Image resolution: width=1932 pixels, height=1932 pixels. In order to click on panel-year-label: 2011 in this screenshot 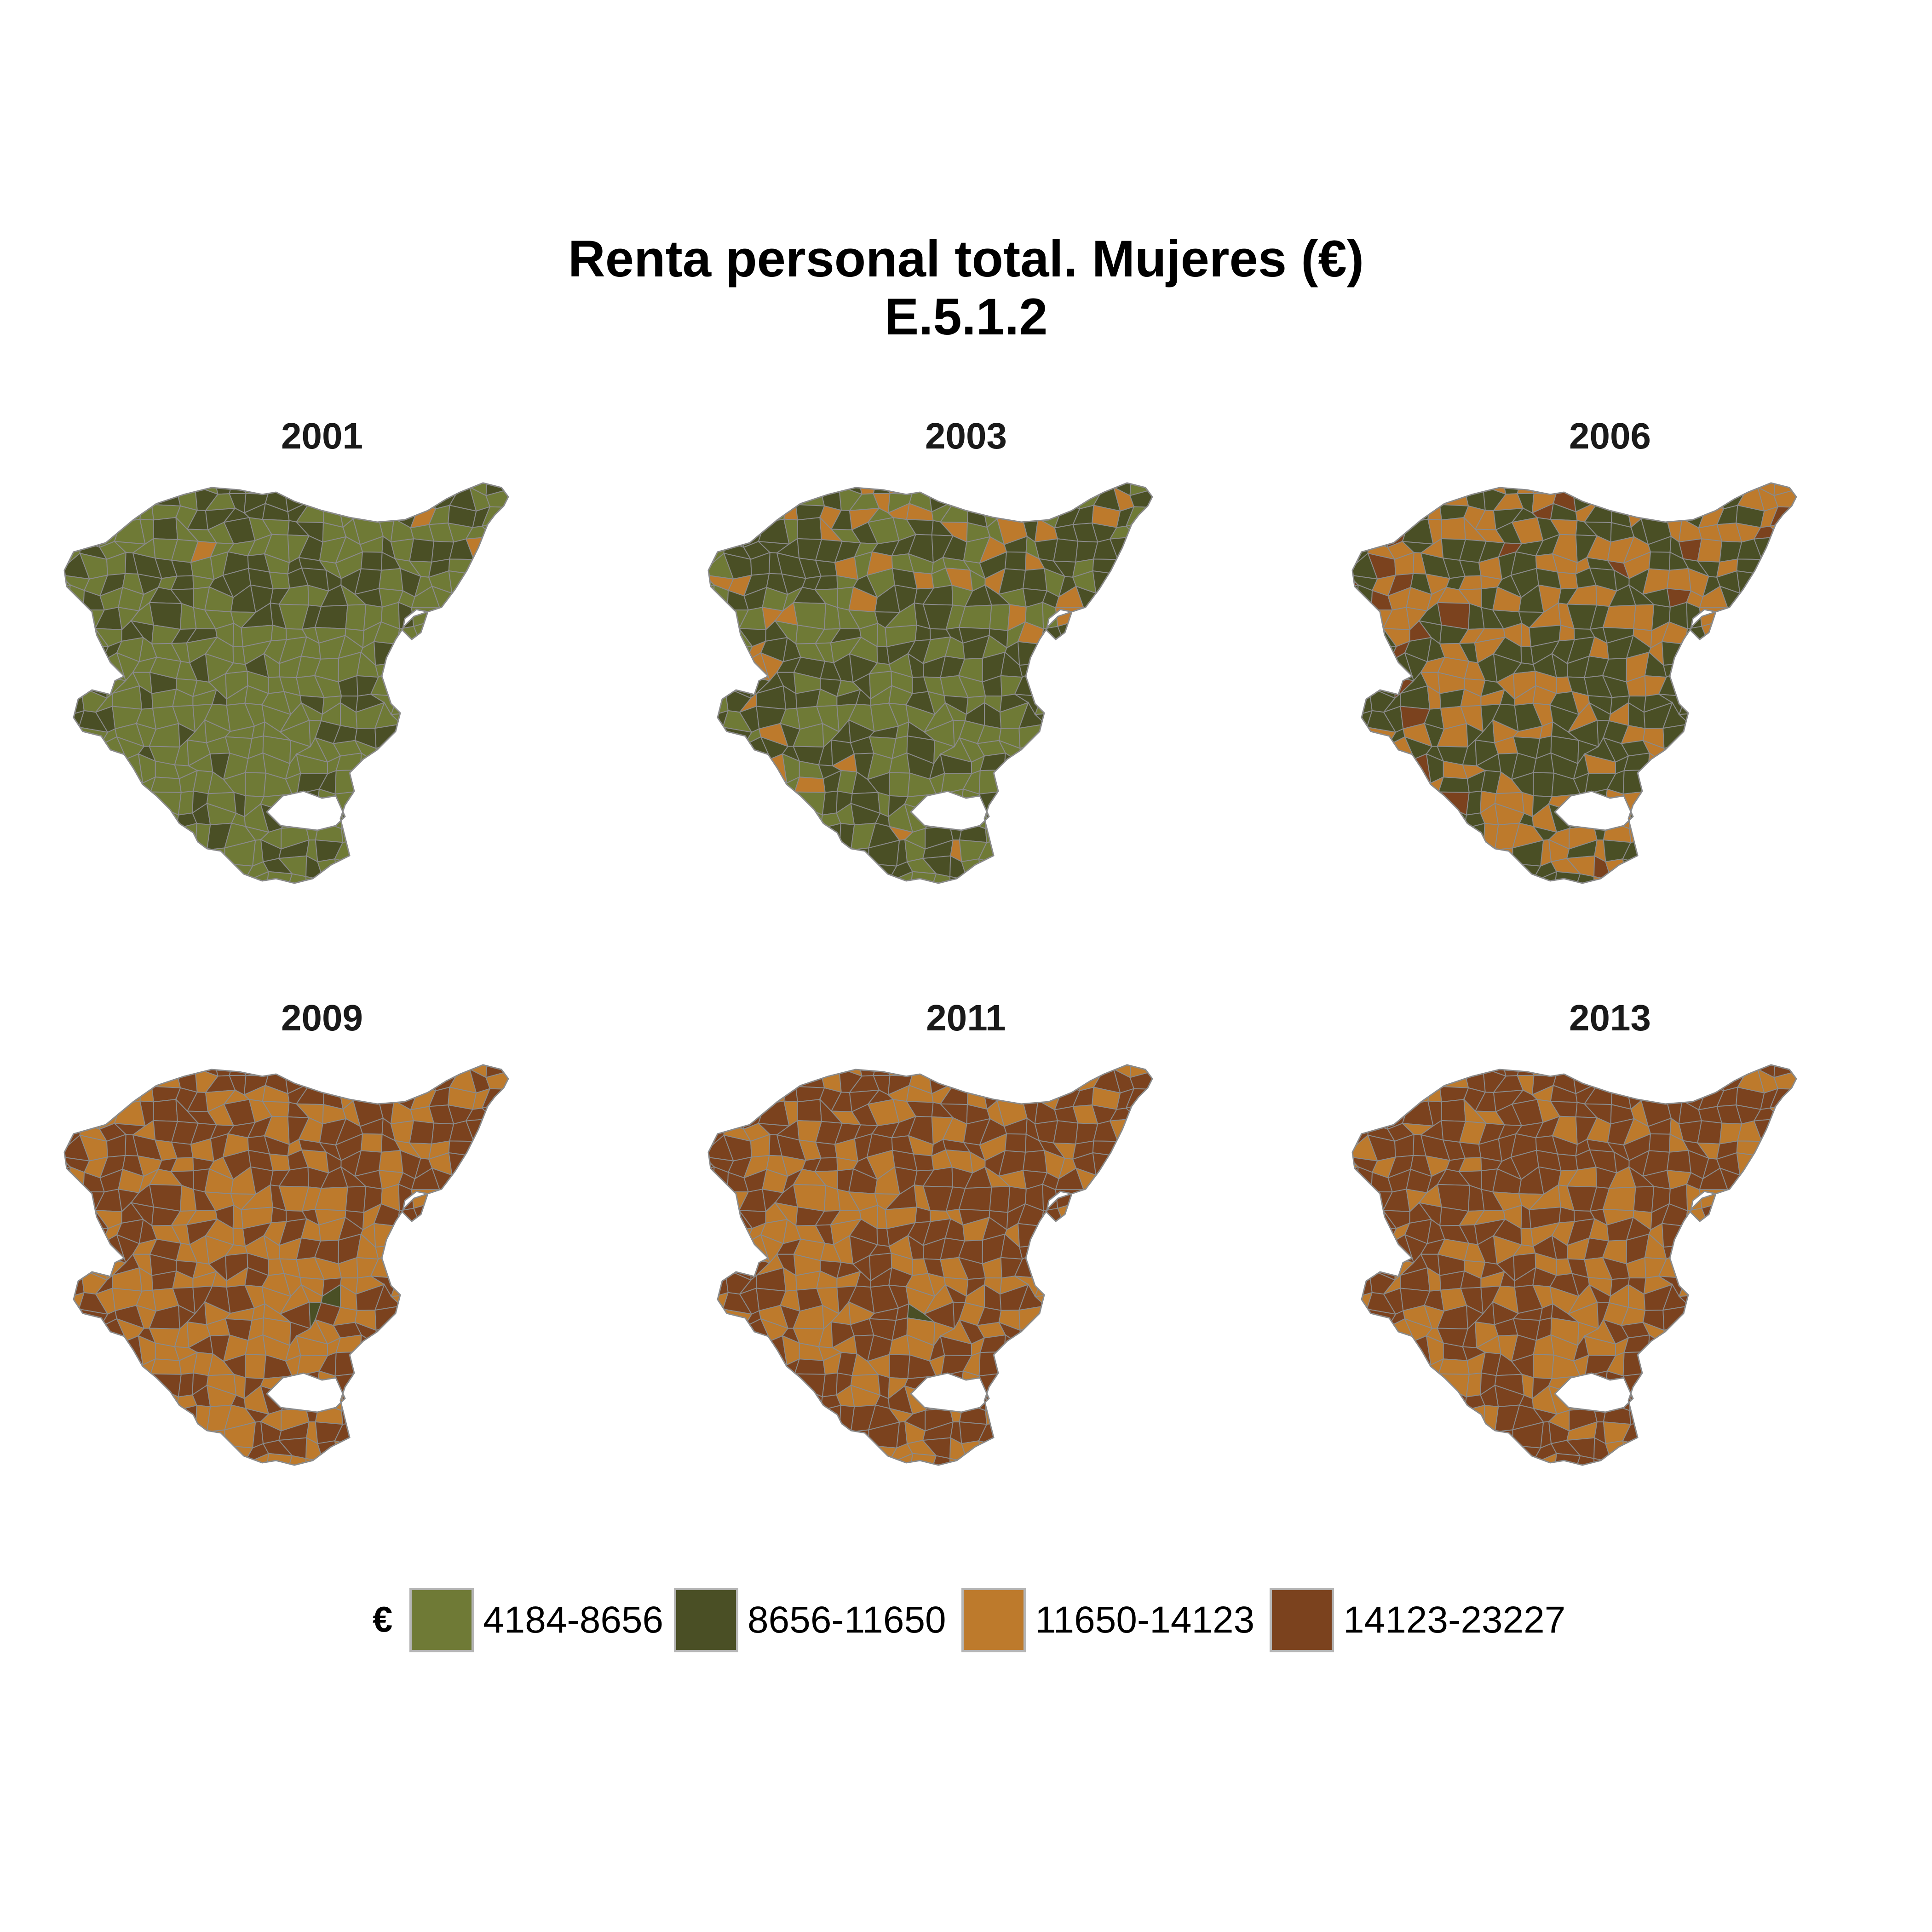, I will do `click(966, 1018)`.